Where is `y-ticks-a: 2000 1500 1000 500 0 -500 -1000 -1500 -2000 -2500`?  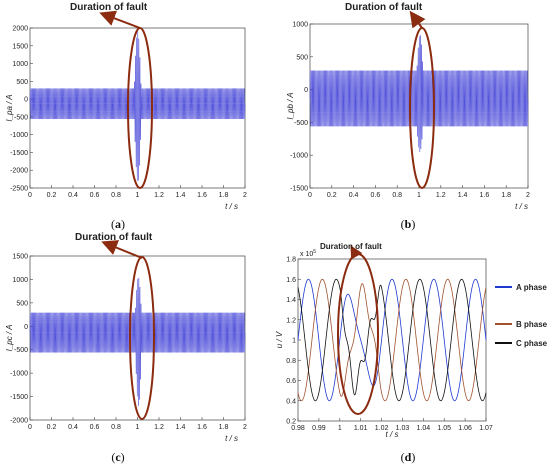 y-ticks-a: 2000 1500 1000 500 0 -500 -1000 -1500 -2000 -2500 is located at coordinates (21, 109).